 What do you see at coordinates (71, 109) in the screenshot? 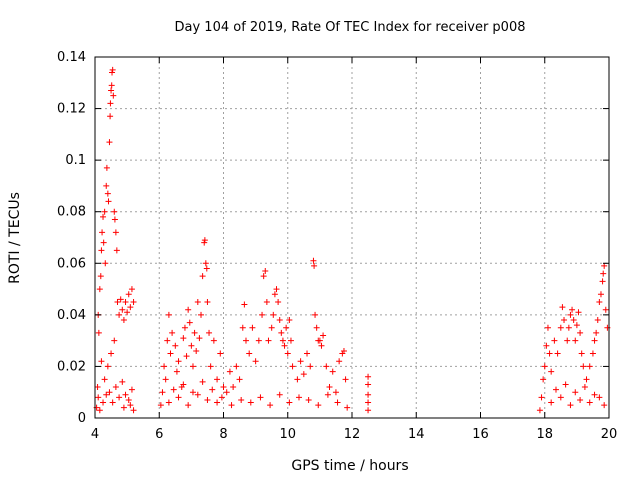
I see `y-tick-label: 0.12` at bounding box center [71, 109].